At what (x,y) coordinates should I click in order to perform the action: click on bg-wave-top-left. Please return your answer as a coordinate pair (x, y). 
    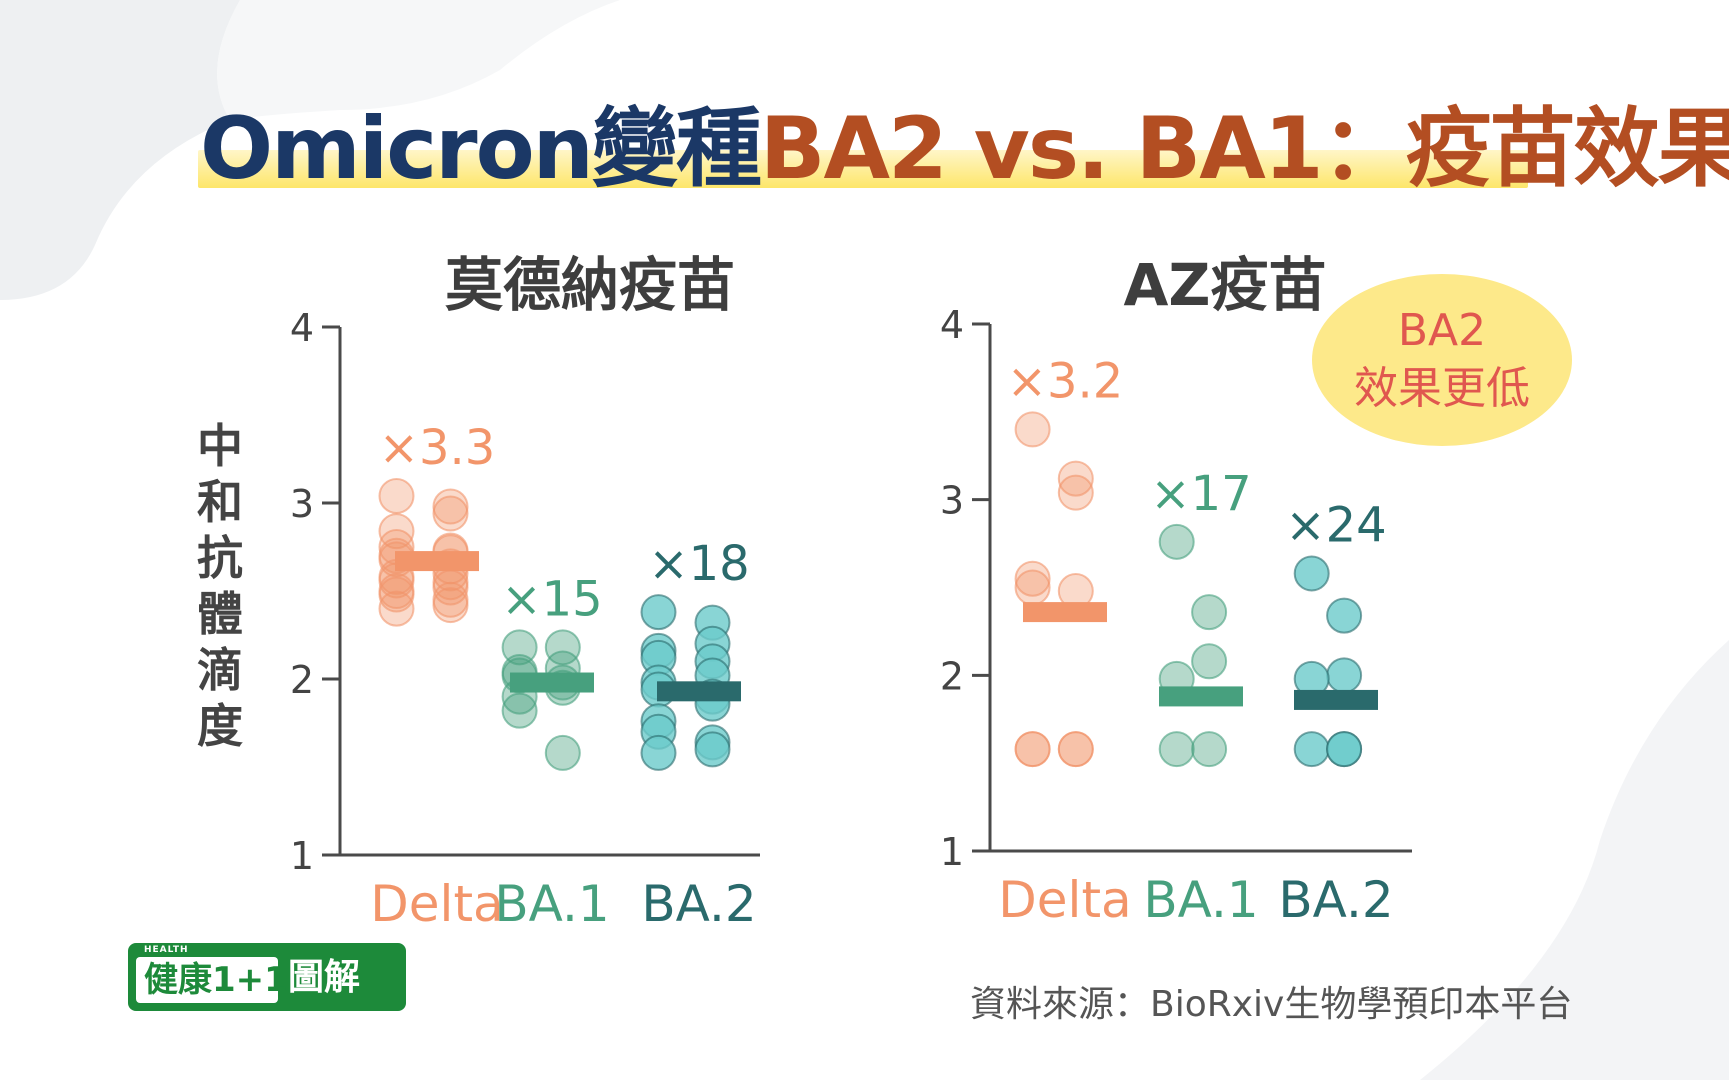
    Looking at the image, I should click on (120, 150).